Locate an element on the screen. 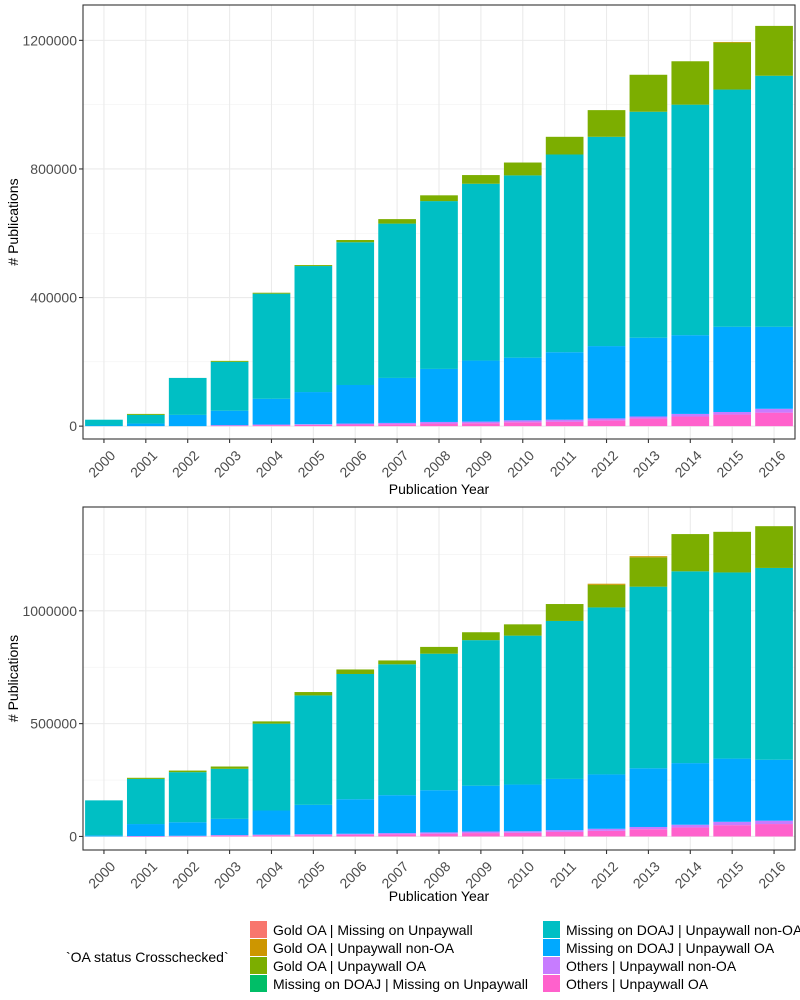  y-tick-label: 800000 is located at coordinates (53, 169).